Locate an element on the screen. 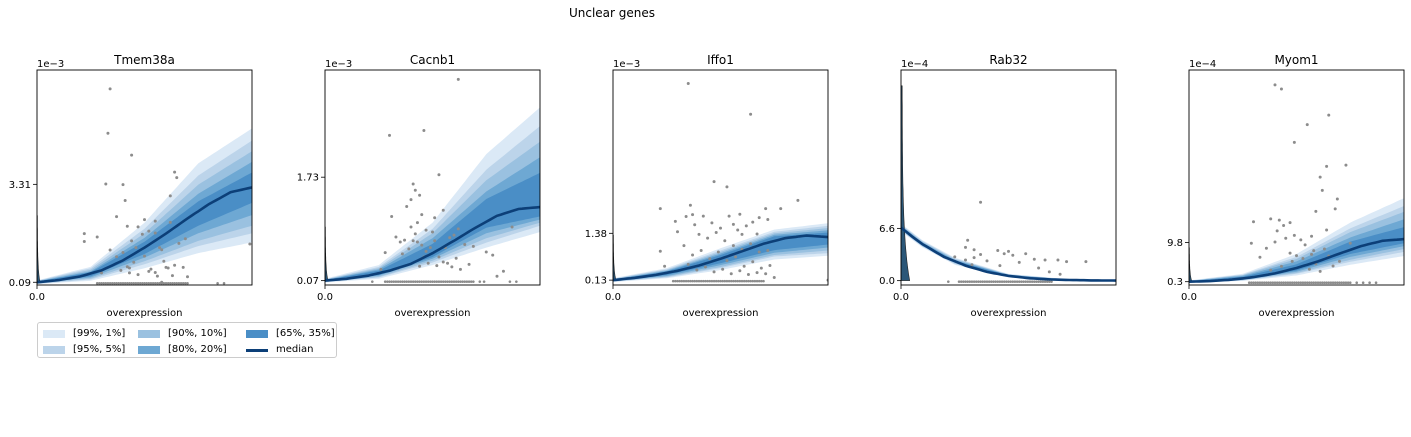 Image resolution: width=1411 pixels, height=437 pixels. panel-iffo1: 0.13 1.38 0.0 Iffo1 1e−3 overexpression is located at coordinates (707, 186).